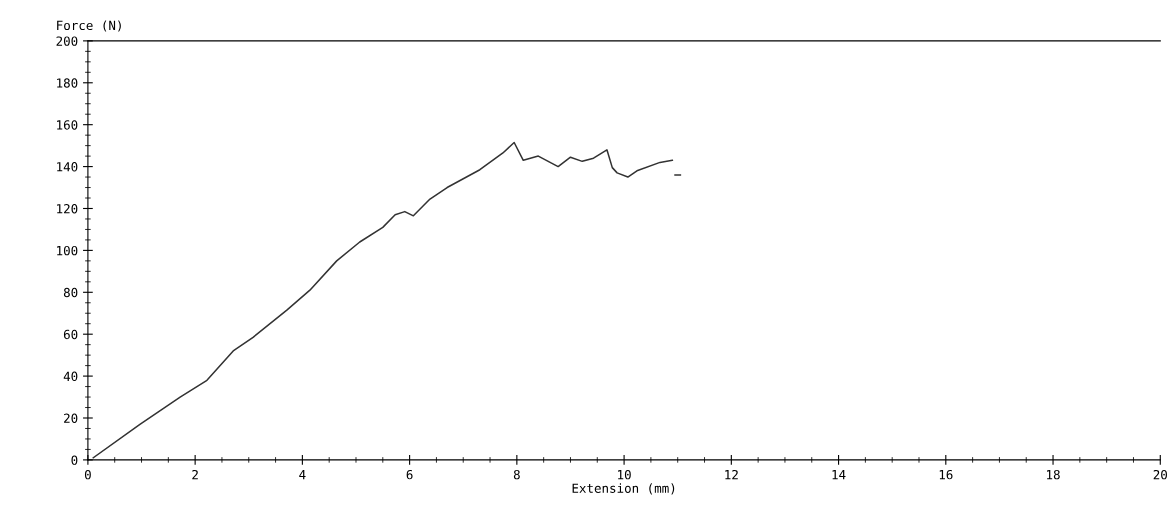  What do you see at coordinates (67, 125) in the screenshot?
I see `y-tick-label: 160` at bounding box center [67, 125].